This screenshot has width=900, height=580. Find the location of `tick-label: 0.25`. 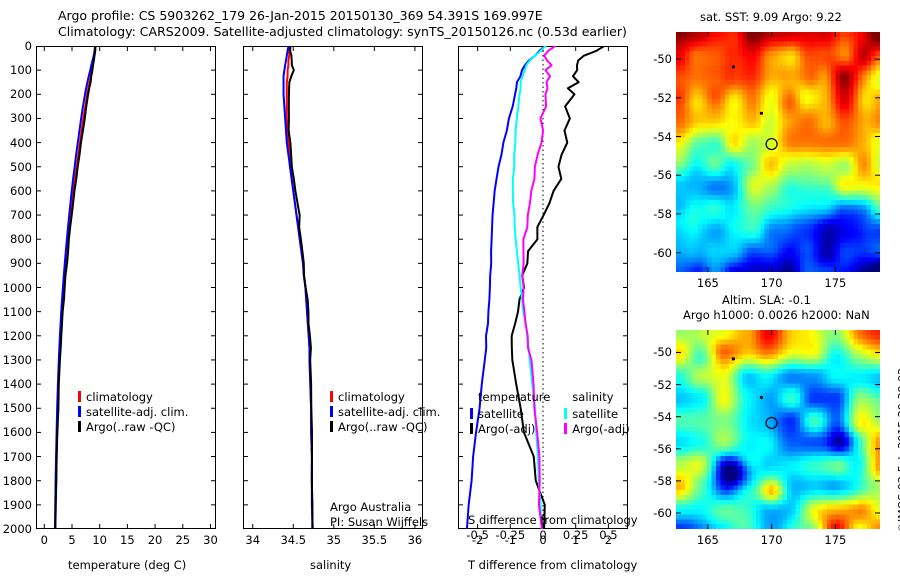

tick-label: 0.25 is located at coordinates (575, 535).